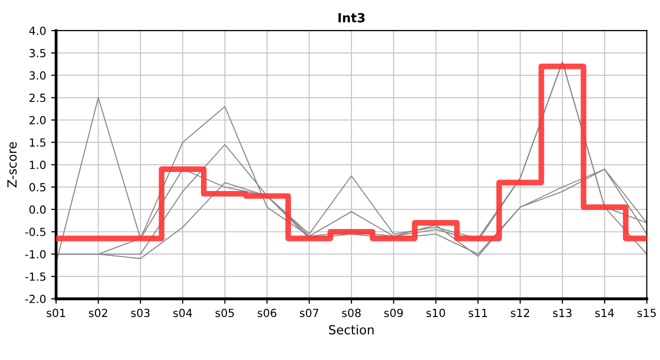 Image resolution: width=660 pixels, height=360 pixels. I want to click on x-tick-label: s04, so click(182, 313).